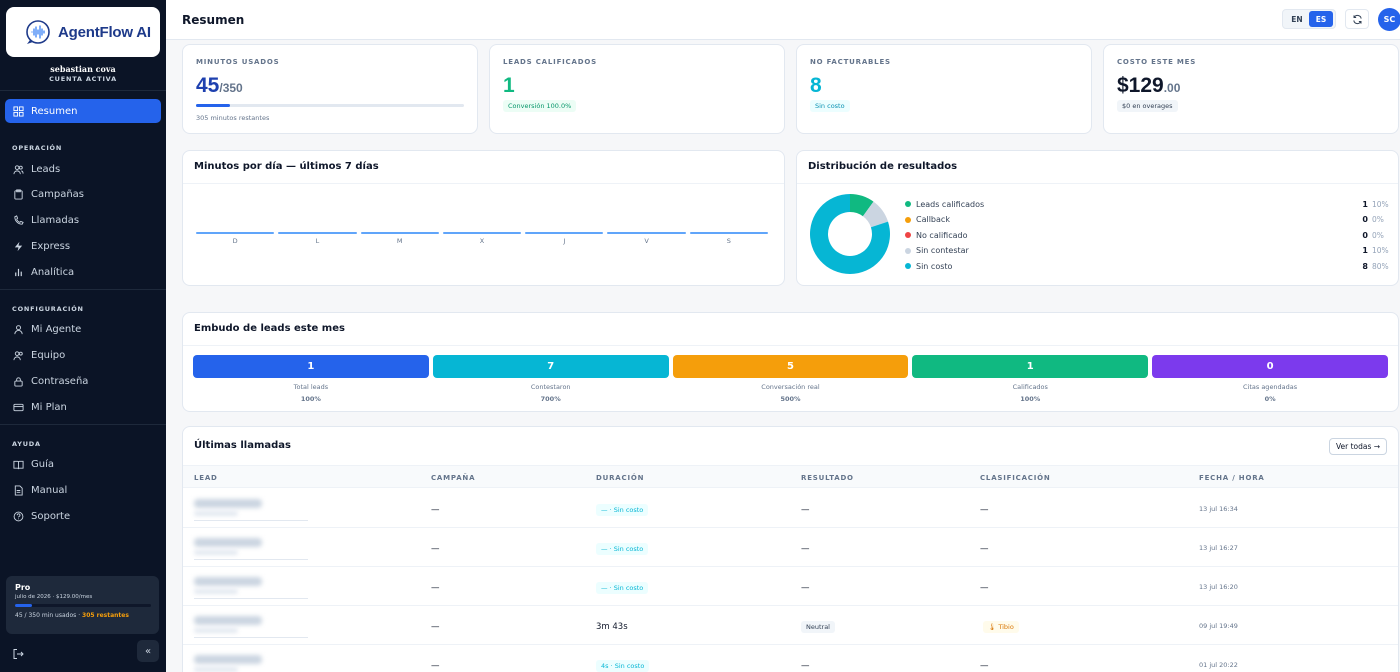 This screenshot has height=672, width=1400. Describe the element at coordinates (827, 478) in the screenshot. I see `col-resultado: RESULTADO` at that location.